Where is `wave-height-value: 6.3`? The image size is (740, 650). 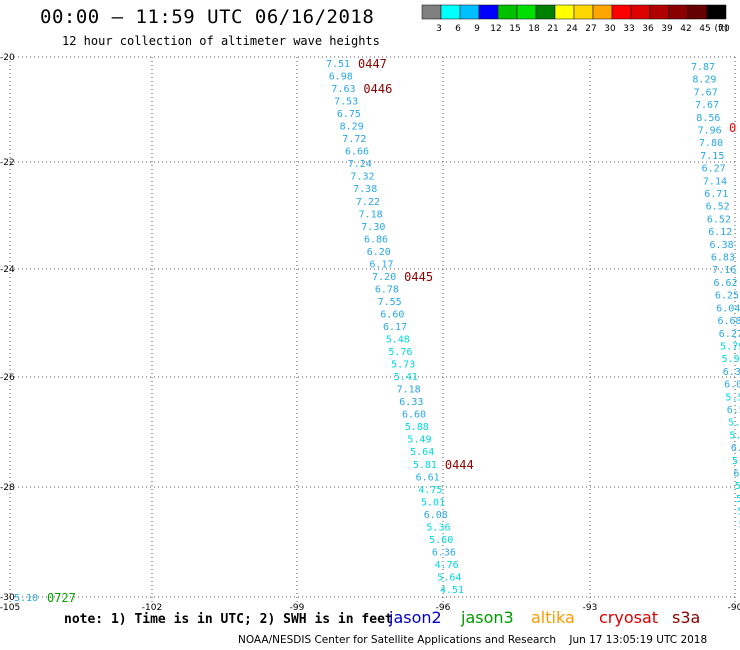
wave-height-value: 6.3 is located at coordinates (736, 473).